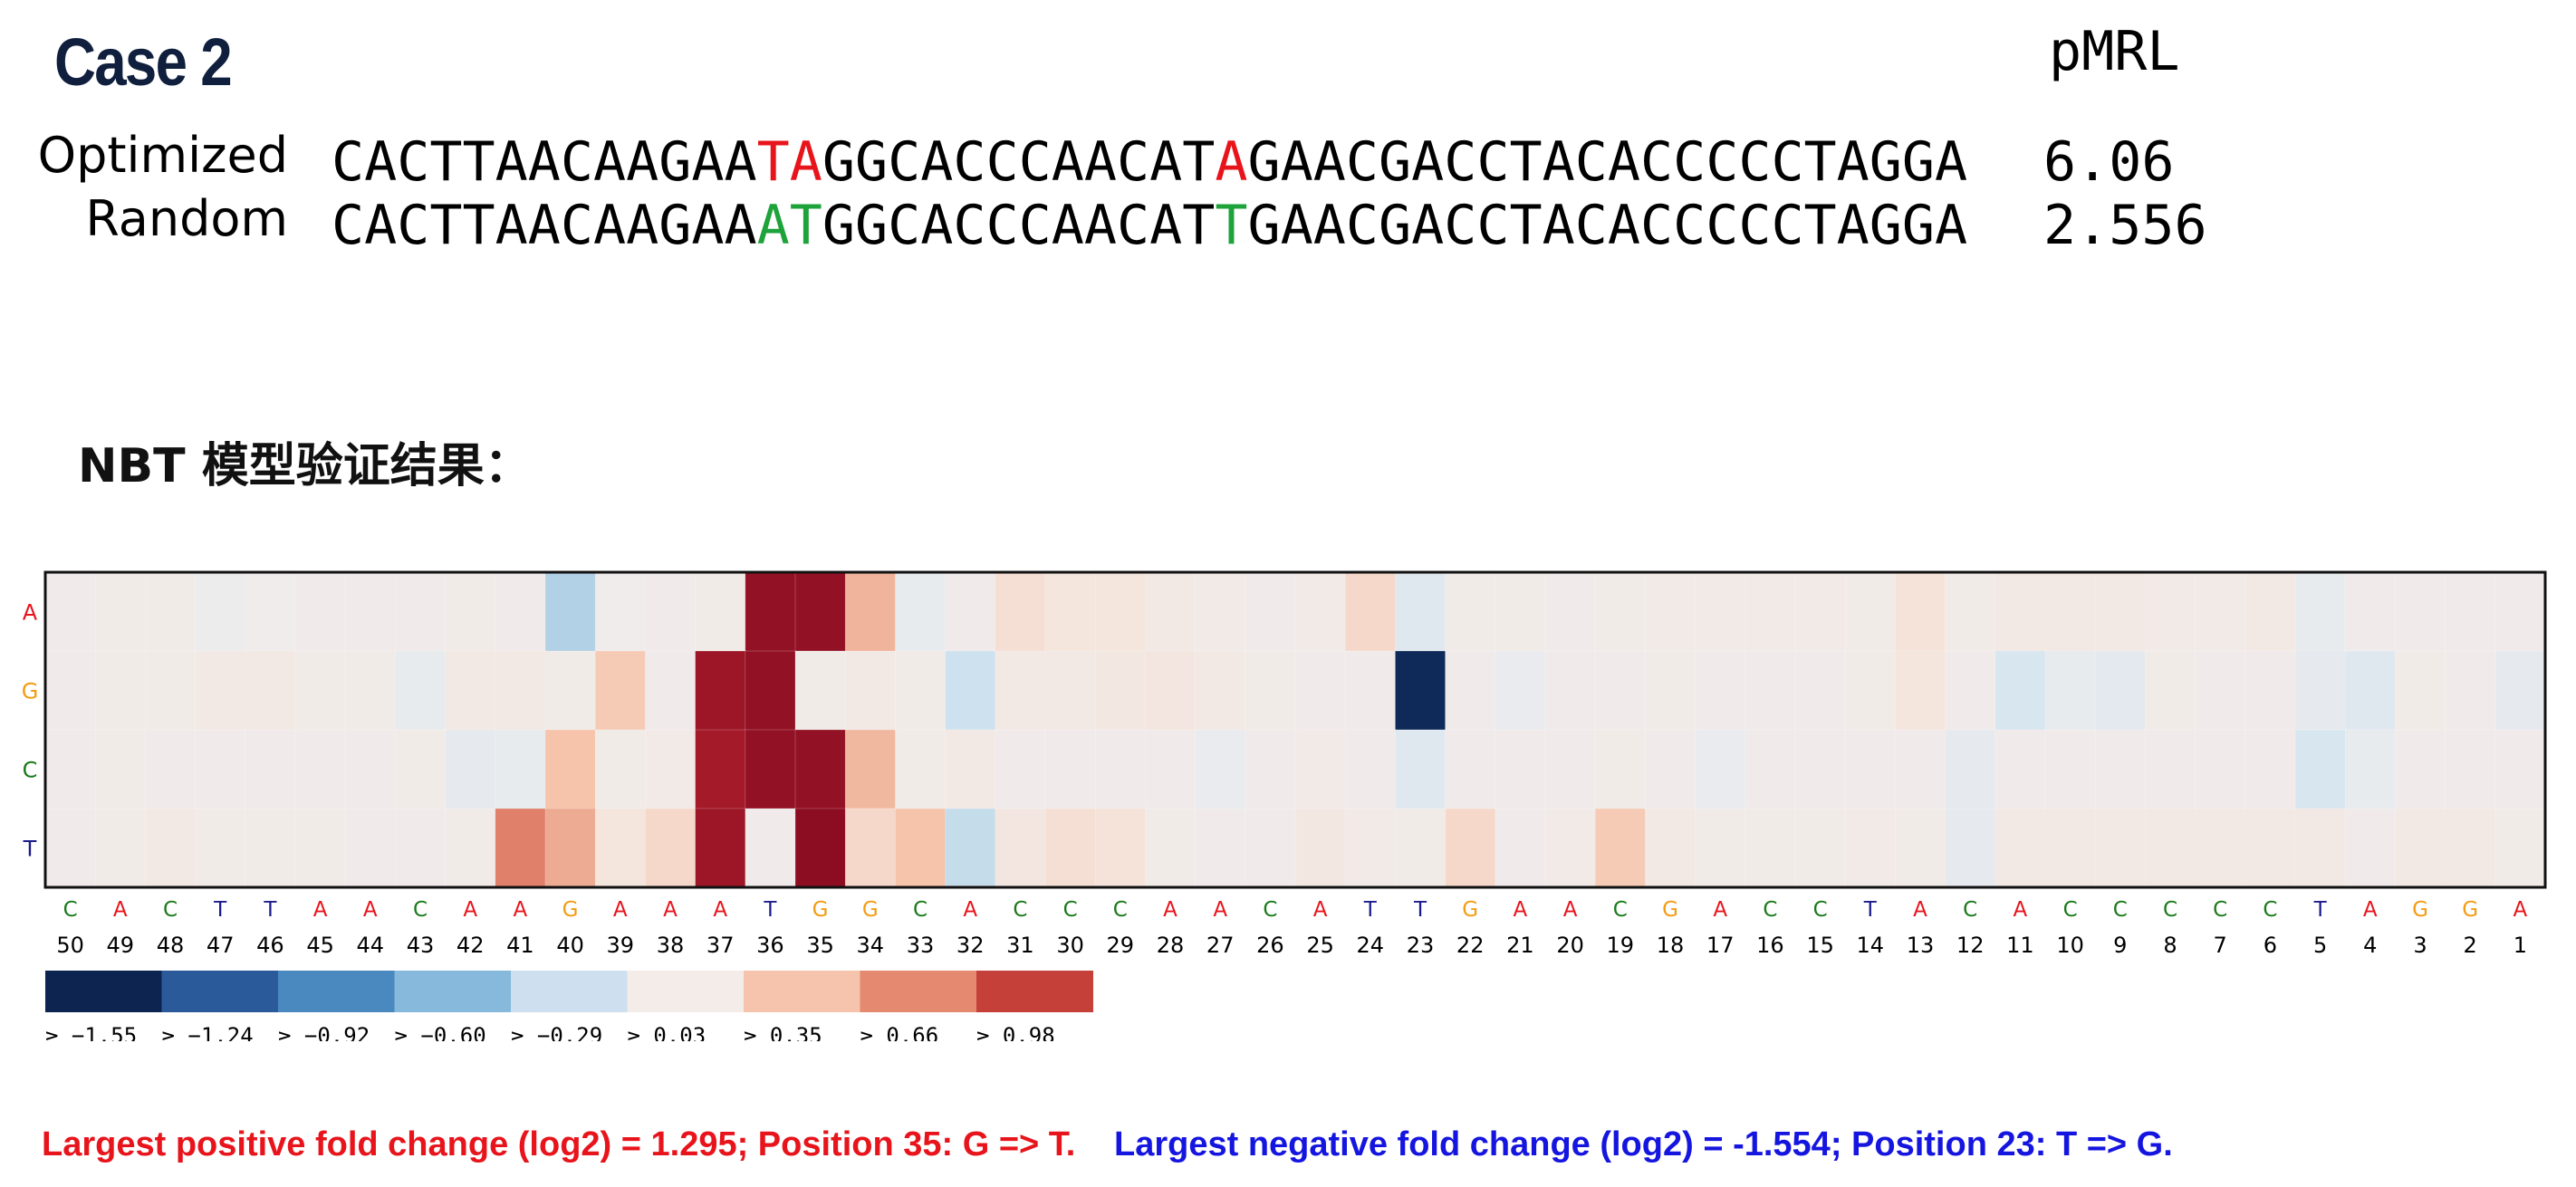 The height and width of the screenshot is (1187, 2576). I want to click on column-position-label: 31, so click(1020, 945).